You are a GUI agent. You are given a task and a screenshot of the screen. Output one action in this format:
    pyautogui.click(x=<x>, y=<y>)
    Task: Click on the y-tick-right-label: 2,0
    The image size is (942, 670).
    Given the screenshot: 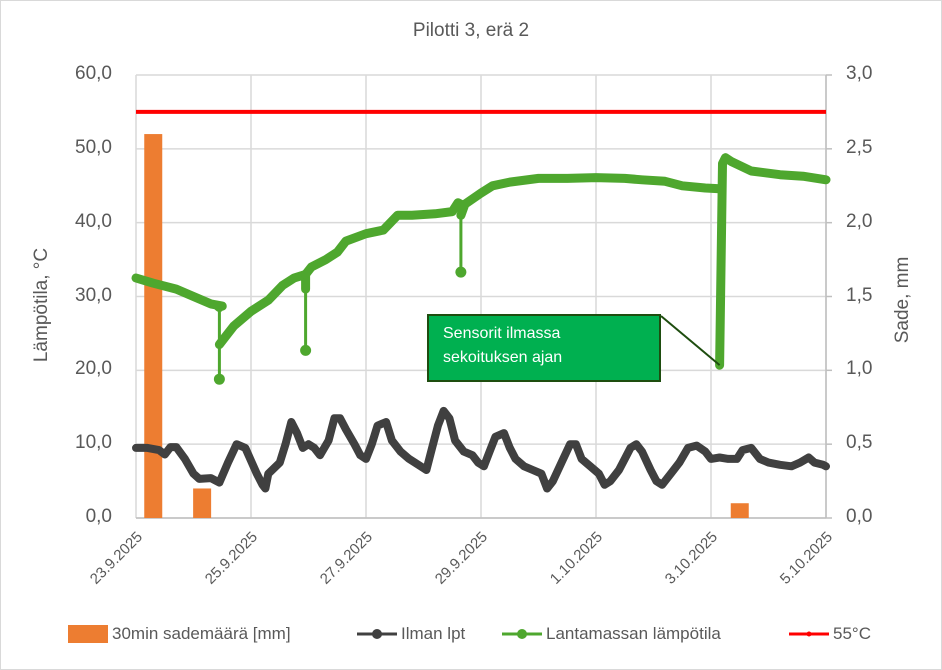 What is the action you would take?
    pyautogui.click(x=859, y=221)
    